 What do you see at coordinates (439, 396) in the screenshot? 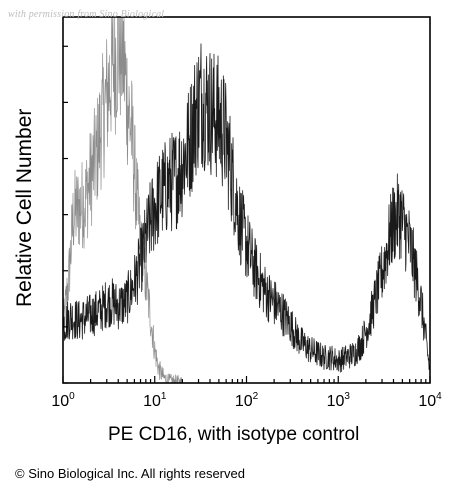
I see `x-tick-exponent: 4` at bounding box center [439, 396].